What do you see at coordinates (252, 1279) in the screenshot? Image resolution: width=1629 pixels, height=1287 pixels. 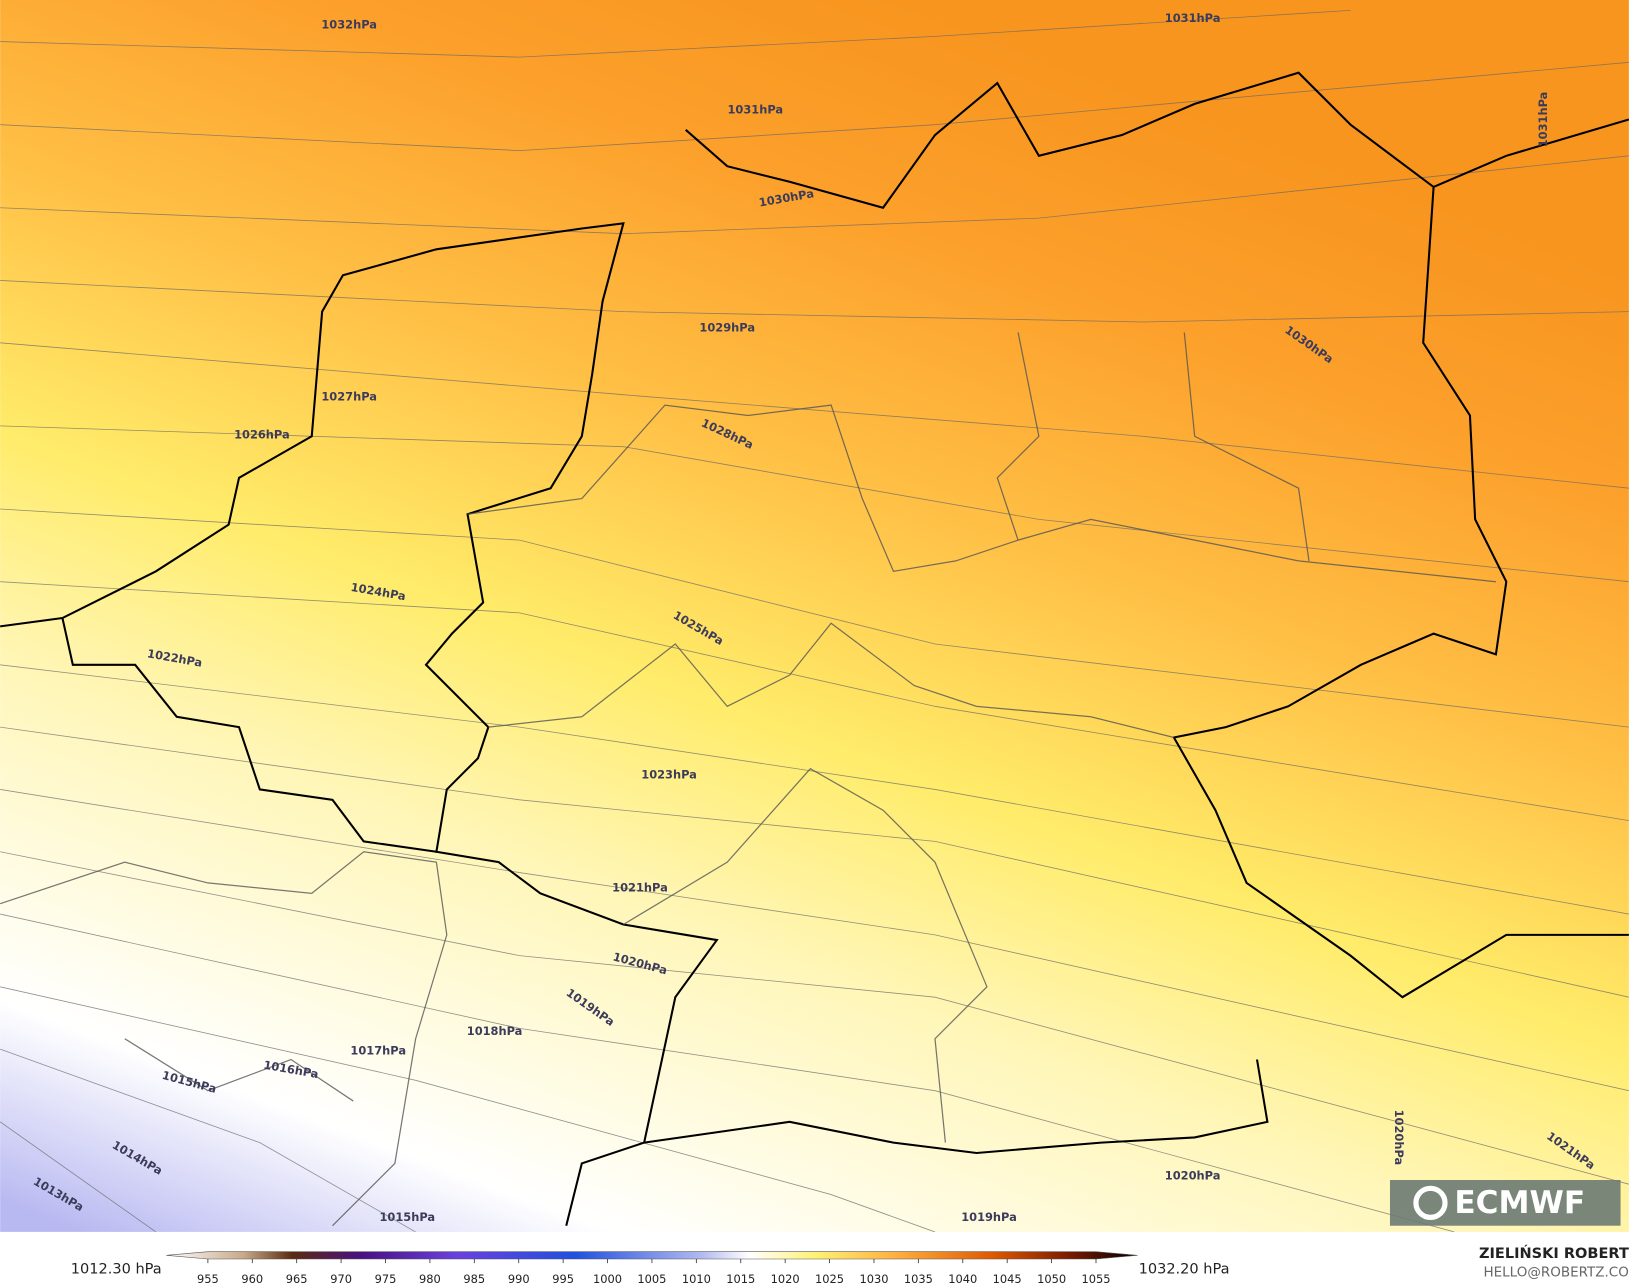 I see `colorbar-tick-label: 960` at bounding box center [252, 1279].